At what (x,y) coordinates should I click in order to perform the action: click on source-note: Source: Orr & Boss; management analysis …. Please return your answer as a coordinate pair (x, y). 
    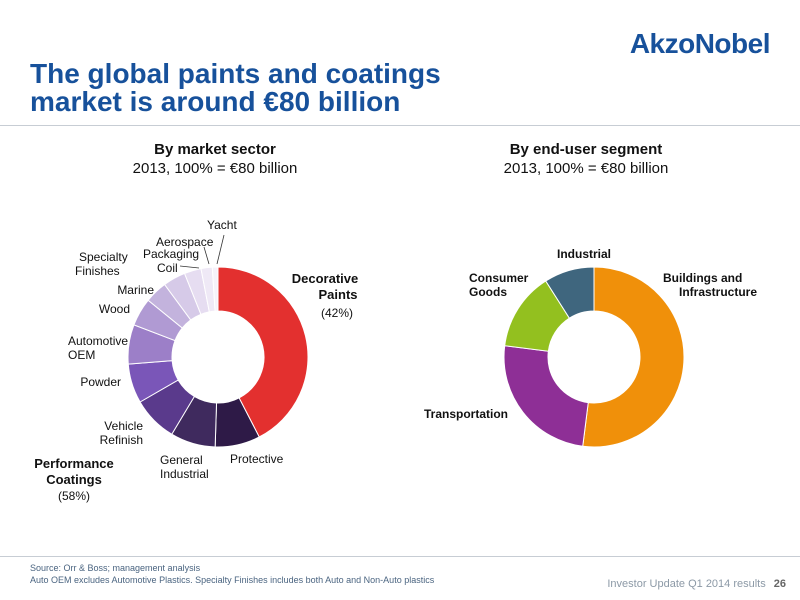
    Looking at the image, I should click on (232, 574).